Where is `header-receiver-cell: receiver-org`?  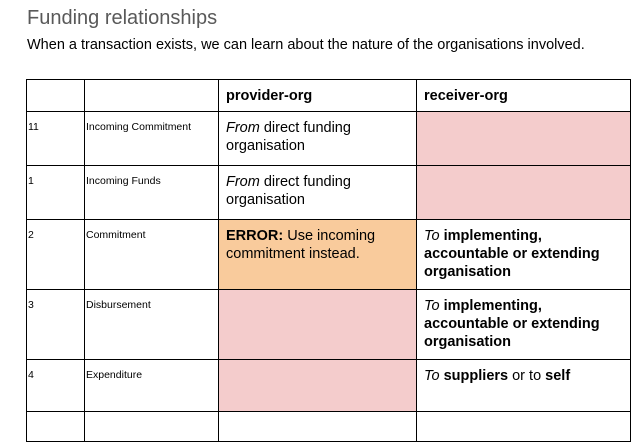 header-receiver-cell: receiver-org is located at coordinates (523, 95).